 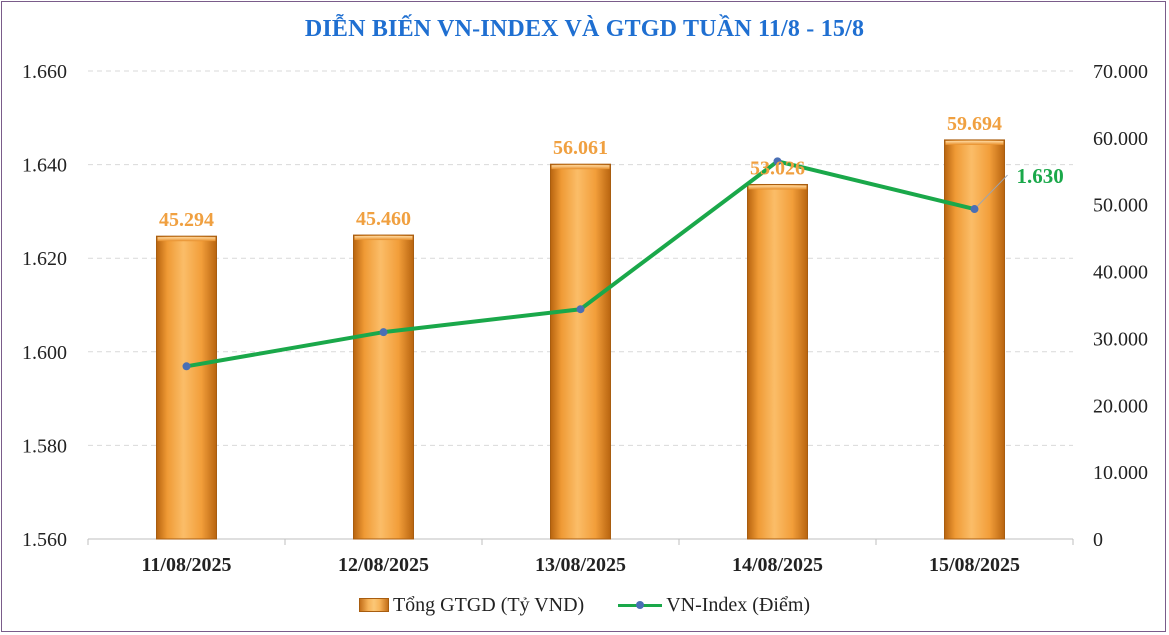 What do you see at coordinates (44, 166) in the screenshot?
I see `y-left-tick-label: 1.640` at bounding box center [44, 166].